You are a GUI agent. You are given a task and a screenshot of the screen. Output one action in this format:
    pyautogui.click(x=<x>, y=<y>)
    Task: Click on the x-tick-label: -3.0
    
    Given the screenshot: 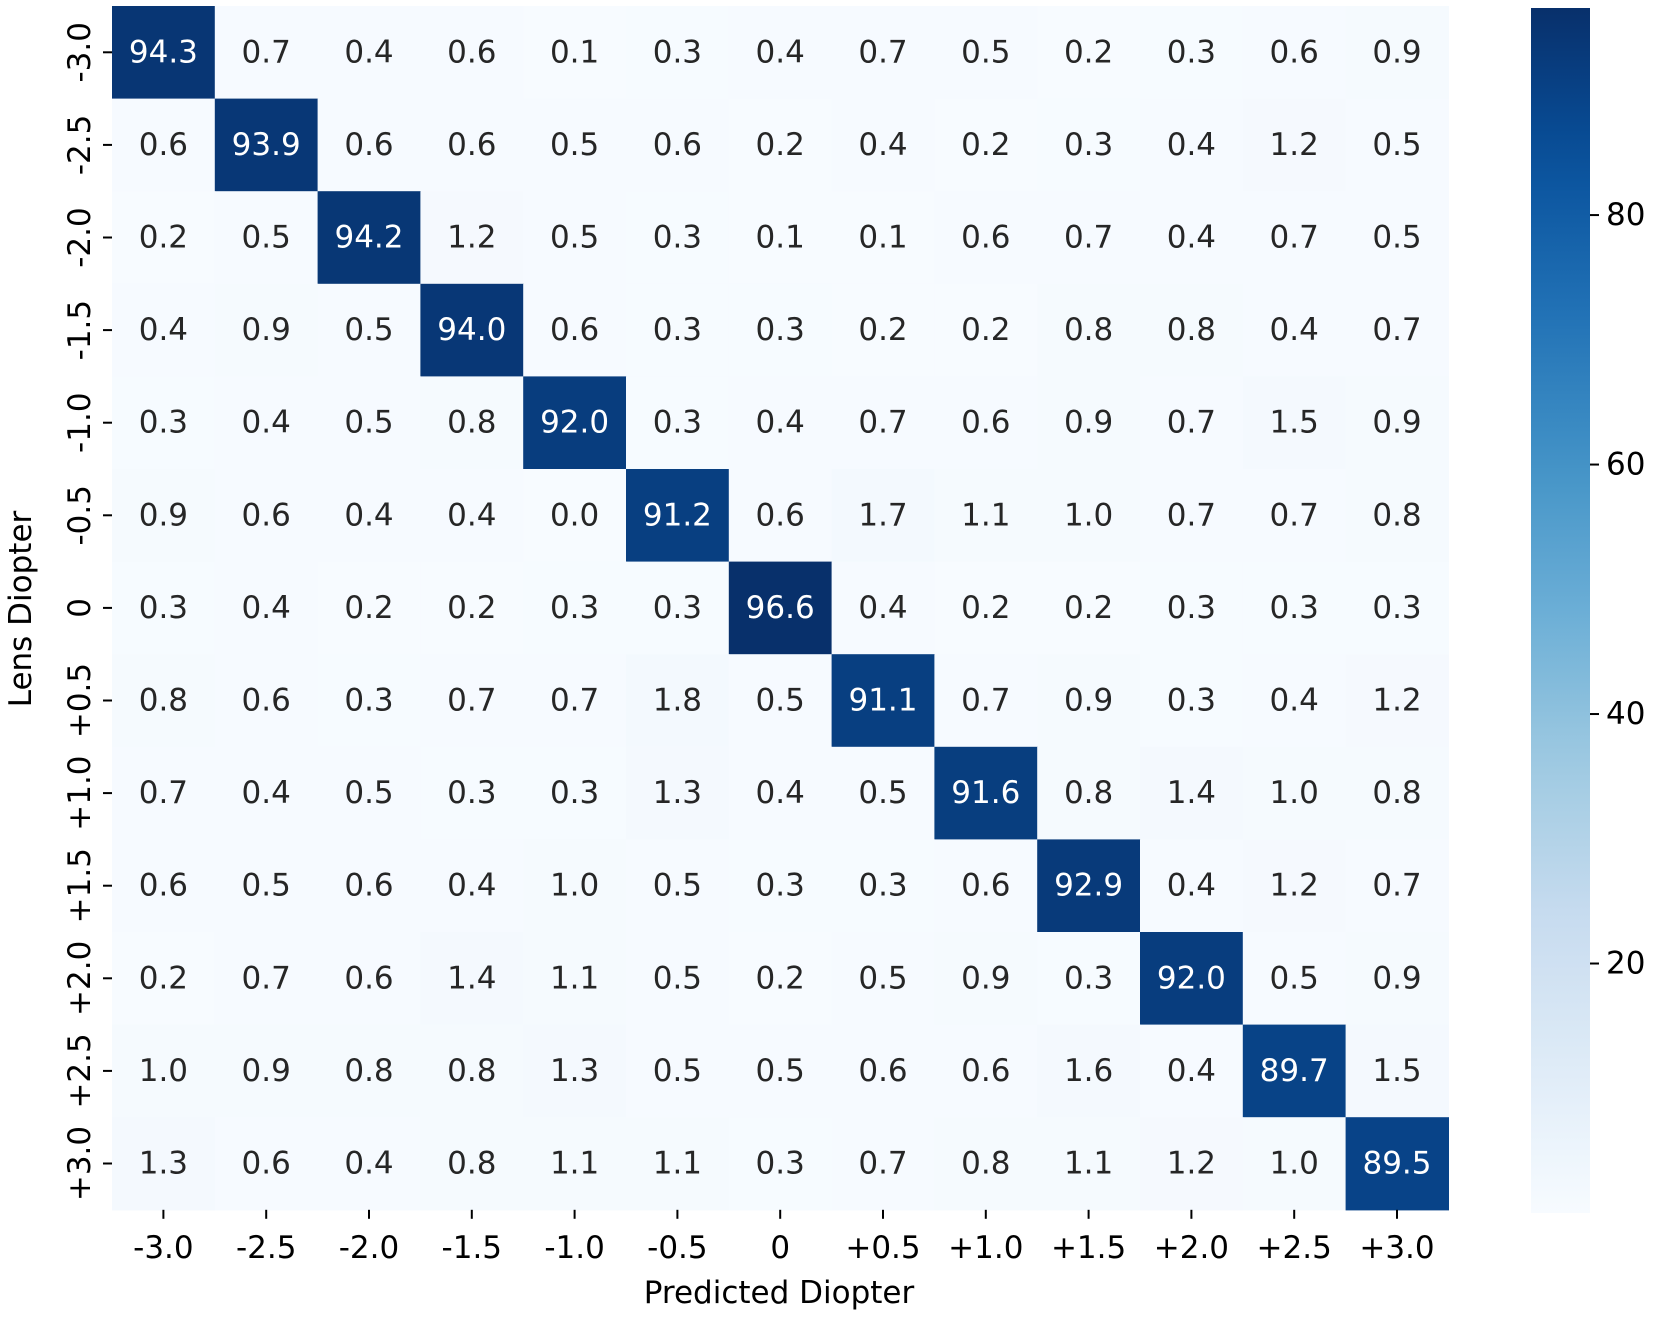 What is the action you would take?
    pyautogui.click(x=163, y=1248)
    